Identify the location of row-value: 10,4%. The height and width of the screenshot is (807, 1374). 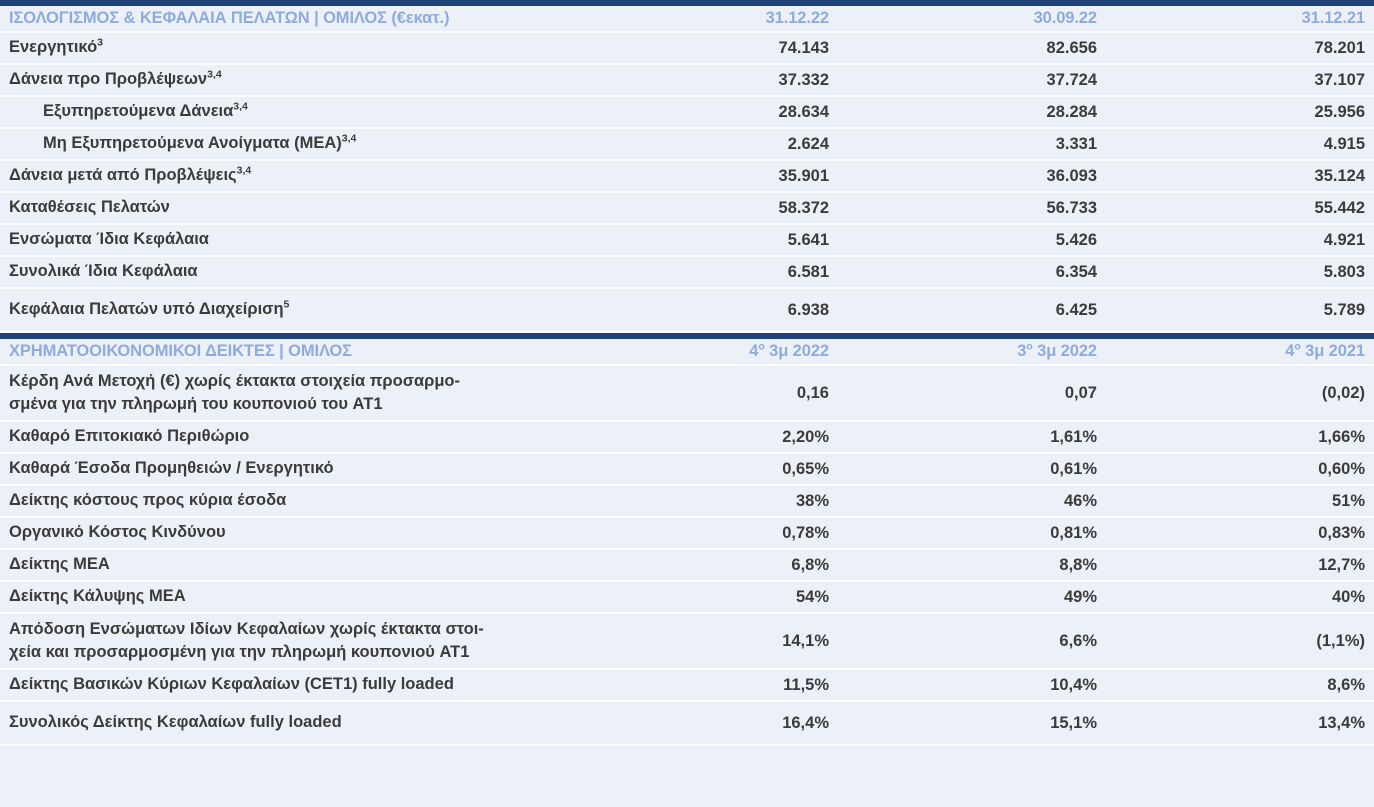
(1073, 684).